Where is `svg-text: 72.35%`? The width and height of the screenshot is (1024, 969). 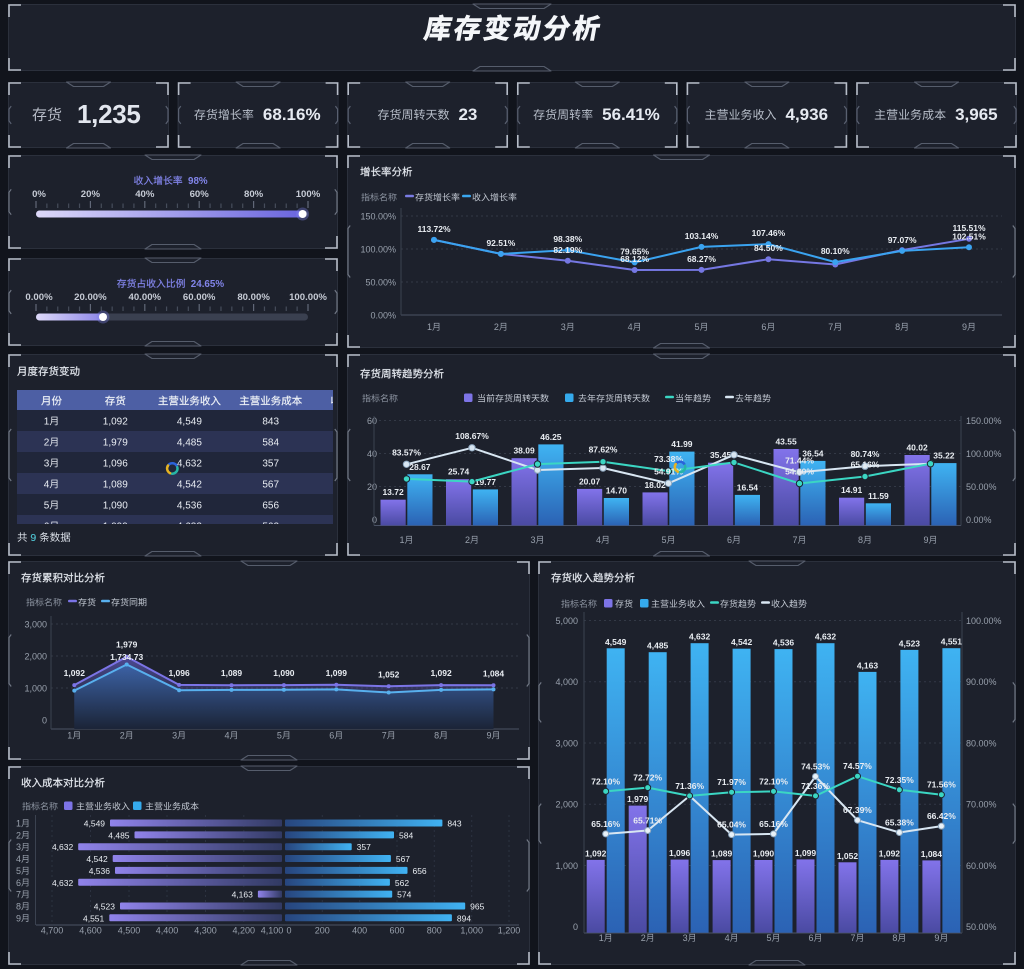
svg-text: 72.35% is located at coordinates (899, 780).